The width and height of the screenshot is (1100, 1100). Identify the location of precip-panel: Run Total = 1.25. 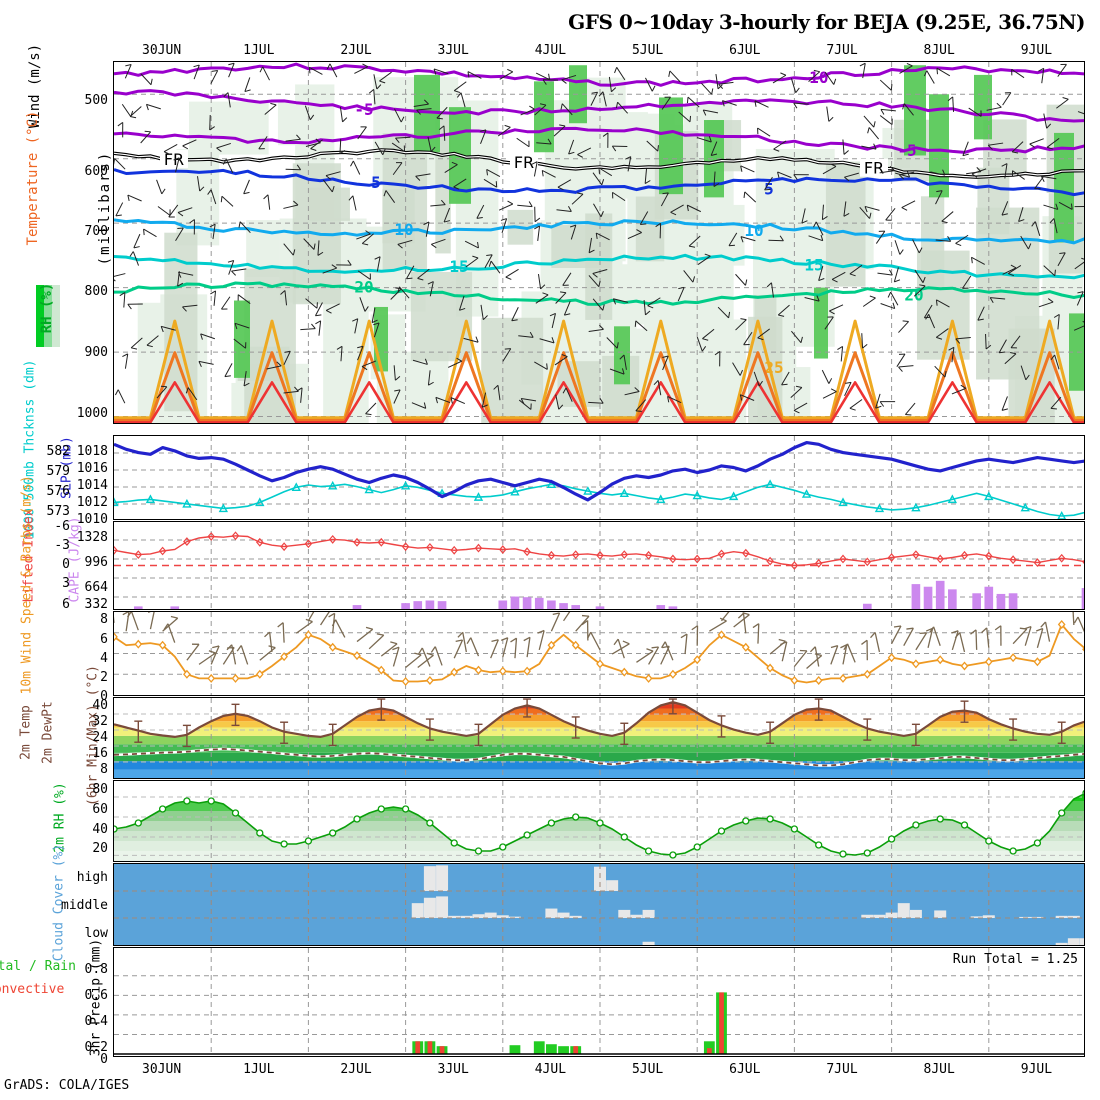
(599, 1002).